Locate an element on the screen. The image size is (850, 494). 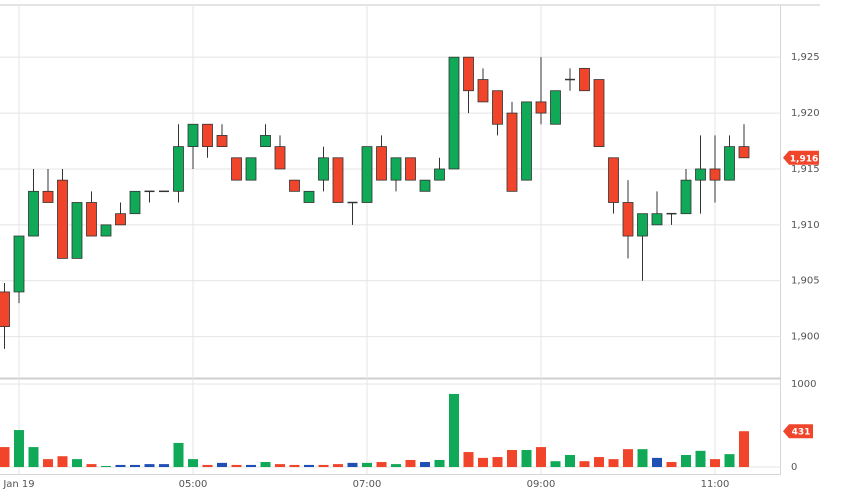
y-tick-label: 1,920 is located at coordinates (805, 113).